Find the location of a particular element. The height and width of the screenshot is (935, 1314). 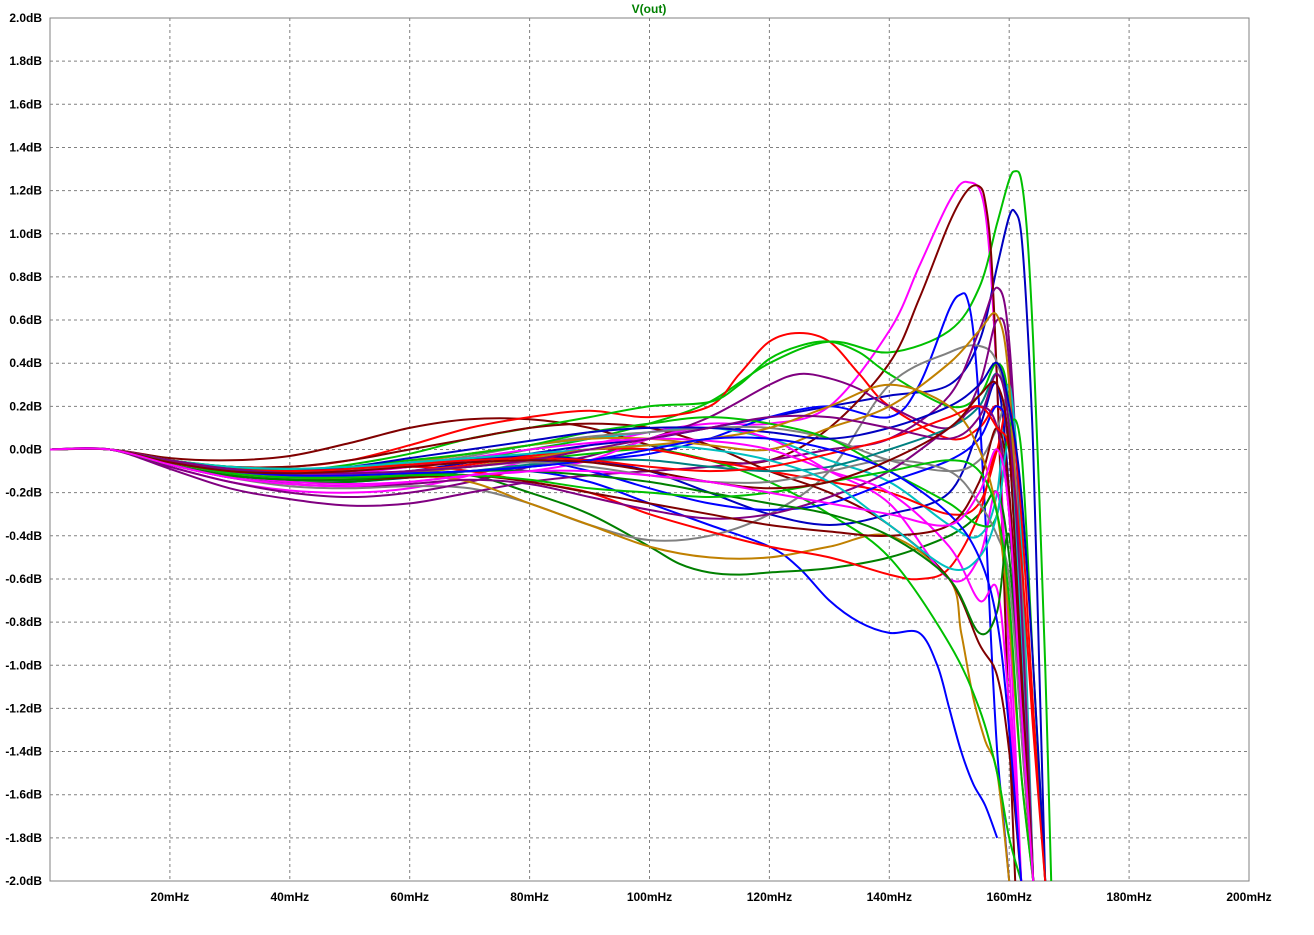

y-tick-label: -0.8dB is located at coordinates (23, 622).